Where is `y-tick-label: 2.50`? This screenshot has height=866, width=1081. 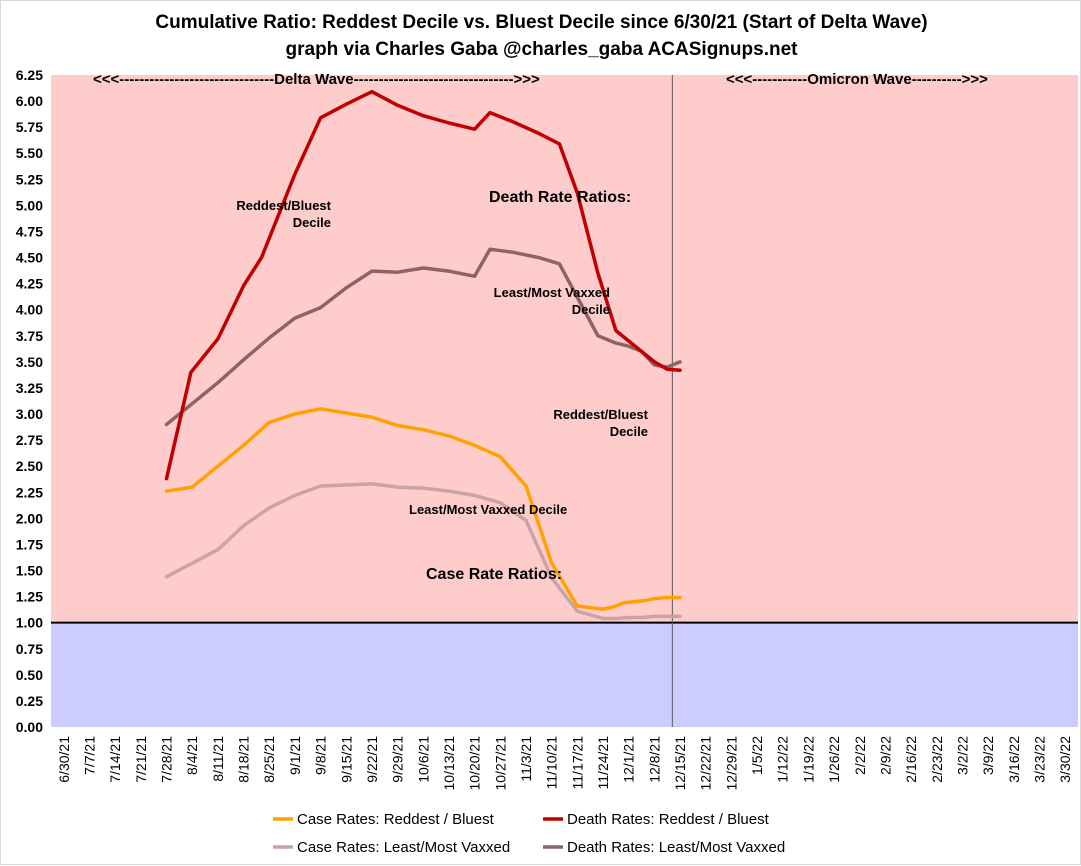
y-tick-label: 2.50 is located at coordinates (29, 466).